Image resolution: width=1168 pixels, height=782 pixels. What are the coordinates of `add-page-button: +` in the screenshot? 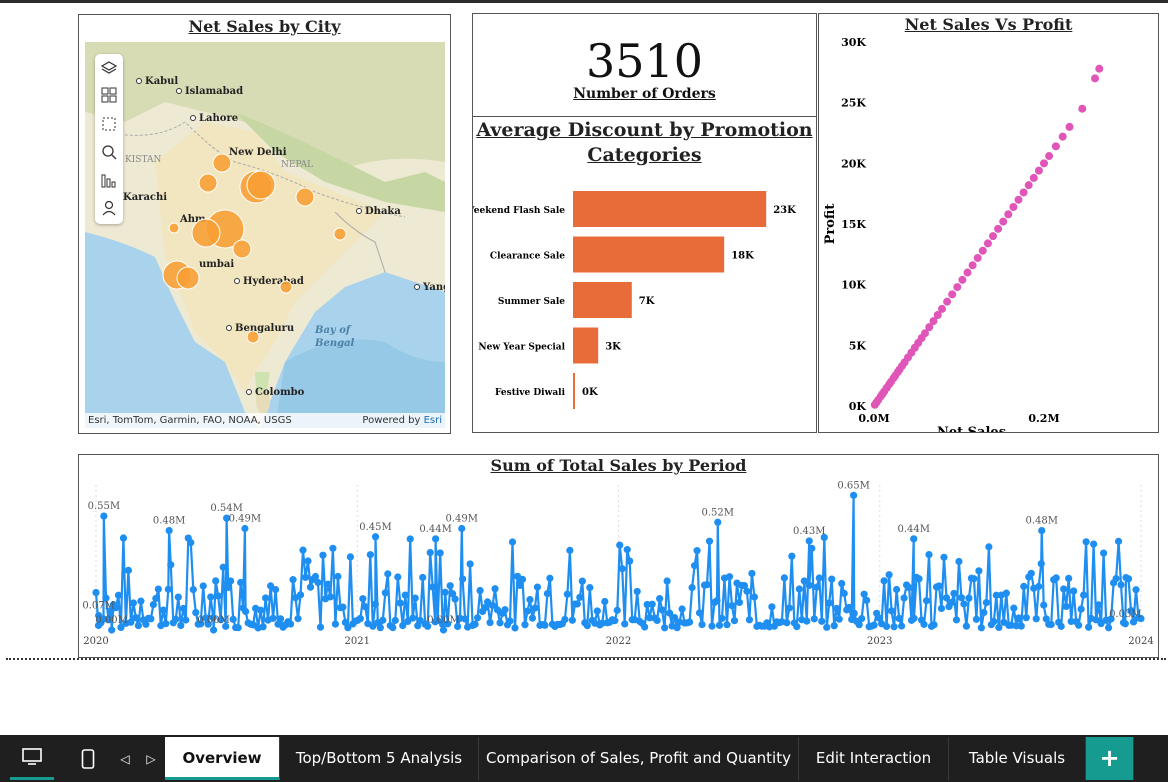 It's located at (1110, 758).